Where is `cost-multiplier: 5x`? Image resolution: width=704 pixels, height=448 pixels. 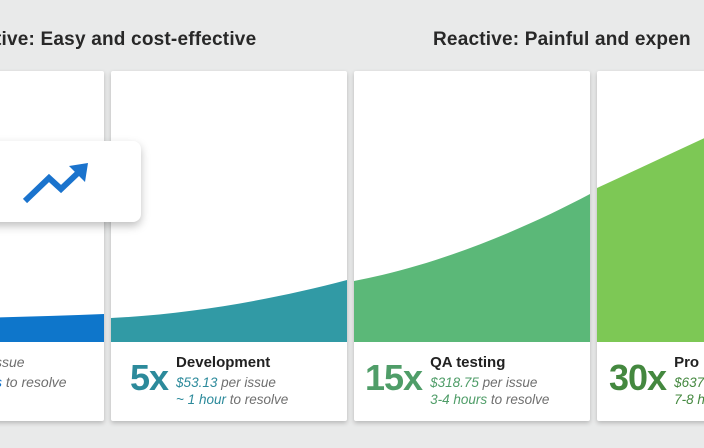 cost-multiplier: 5x is located at coordinates (149, 377).